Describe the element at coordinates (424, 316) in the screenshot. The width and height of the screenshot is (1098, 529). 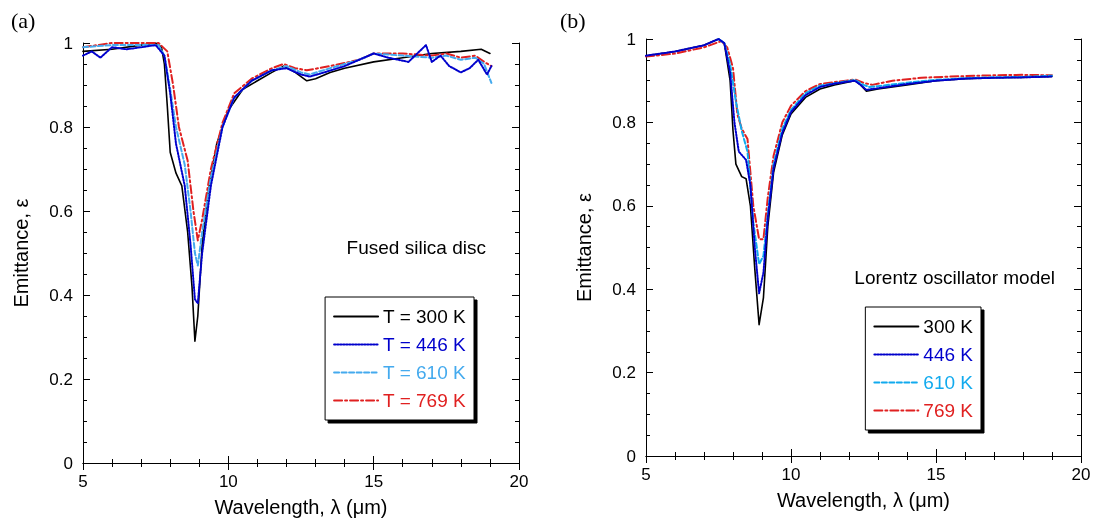
I see `legend-label: T = 300 K` at that location.